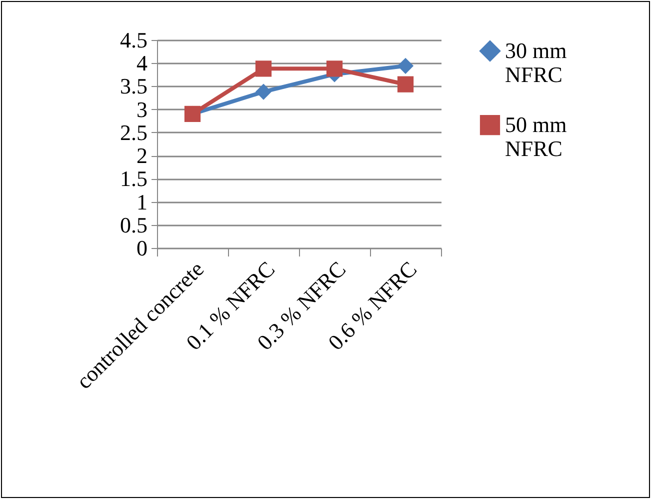 The image size is (651, 499). Describe the element at coordinates (142, 109) in the screenshot. I see `y-tick-label: 3` at that location.